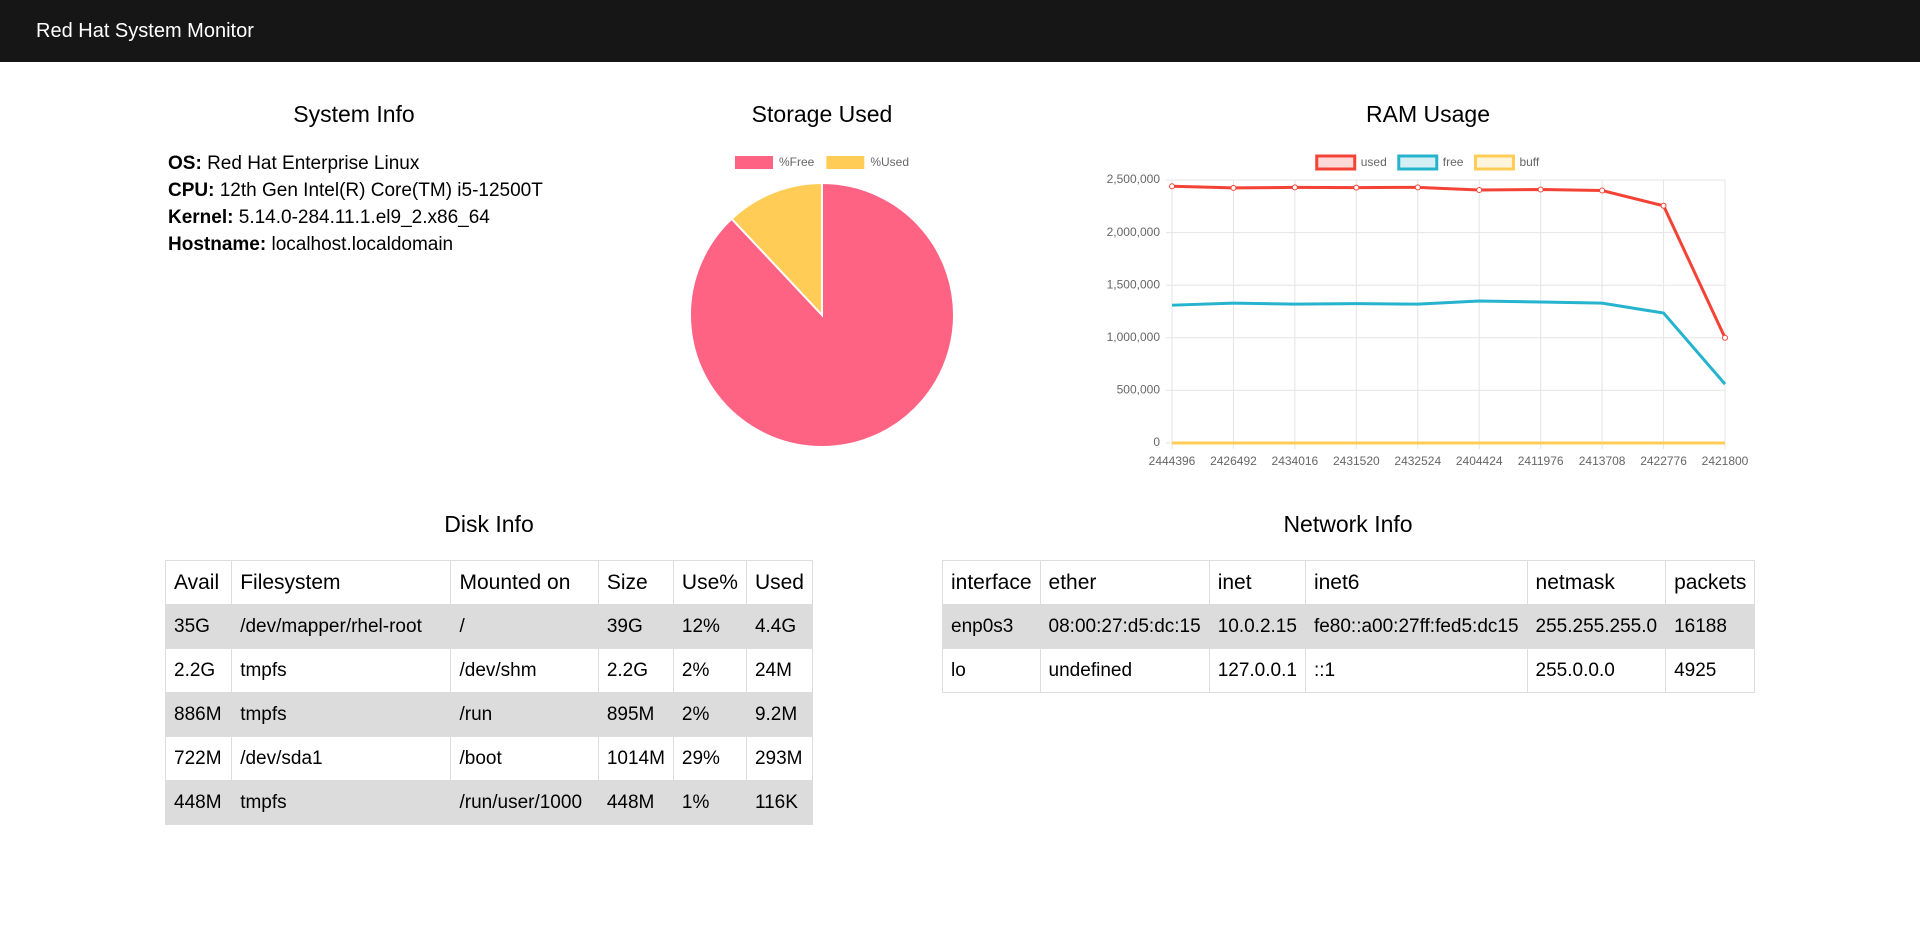  I want to click on y-tick-label: 1,500,000, so click(1134, 284).